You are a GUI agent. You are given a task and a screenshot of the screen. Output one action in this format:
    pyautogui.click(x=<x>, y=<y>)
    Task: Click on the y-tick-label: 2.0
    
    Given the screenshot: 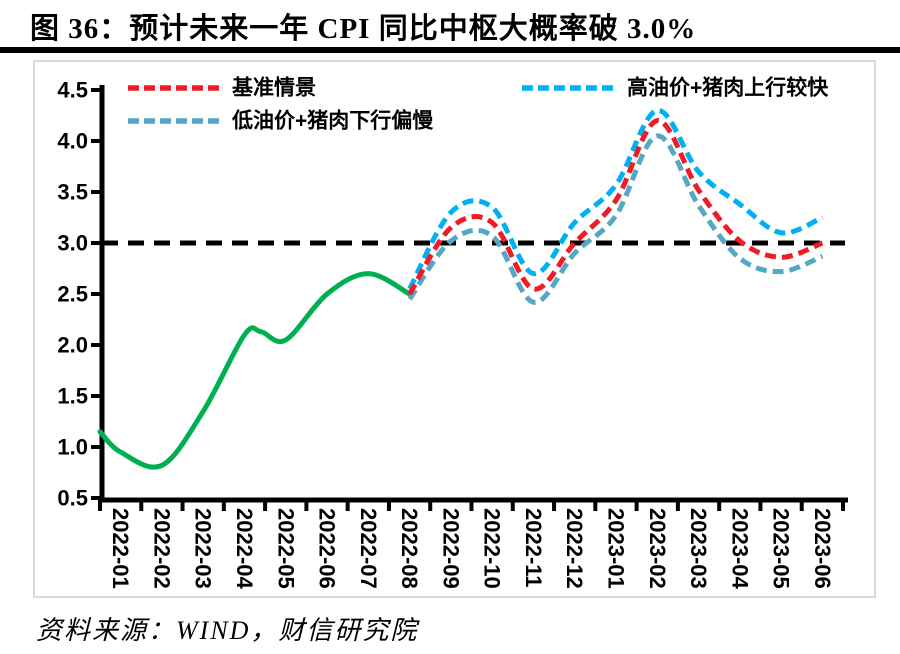 What is the action you would take?
    pyautogui.click(x=72, y=345)
    